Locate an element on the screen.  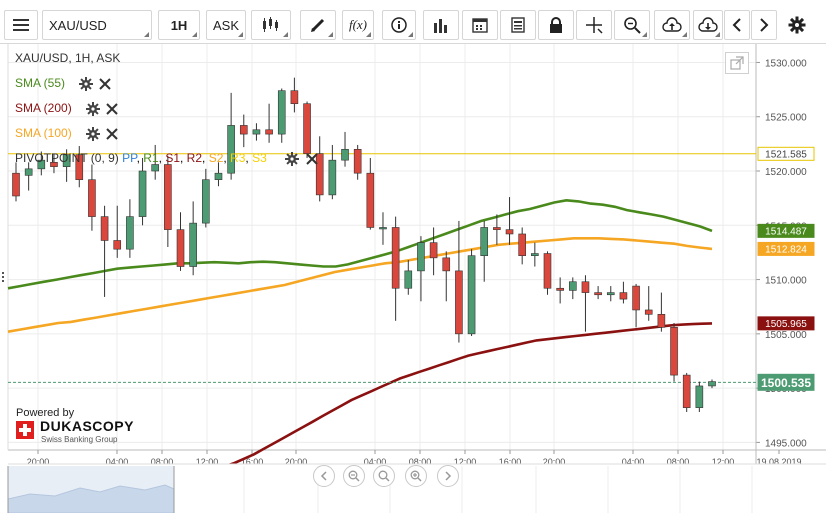
menu-button is located at coordinates (21, 25).